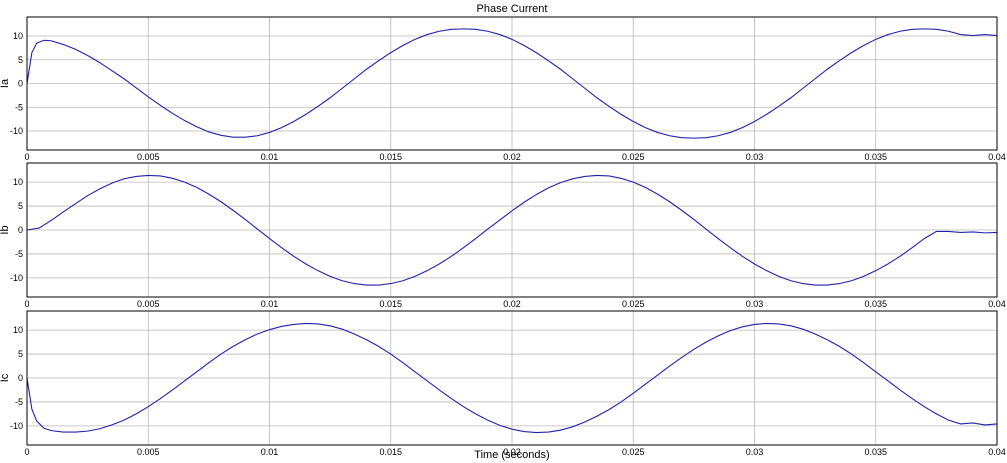  I want to click on chart-title: Phase Current, so click(512, 9).